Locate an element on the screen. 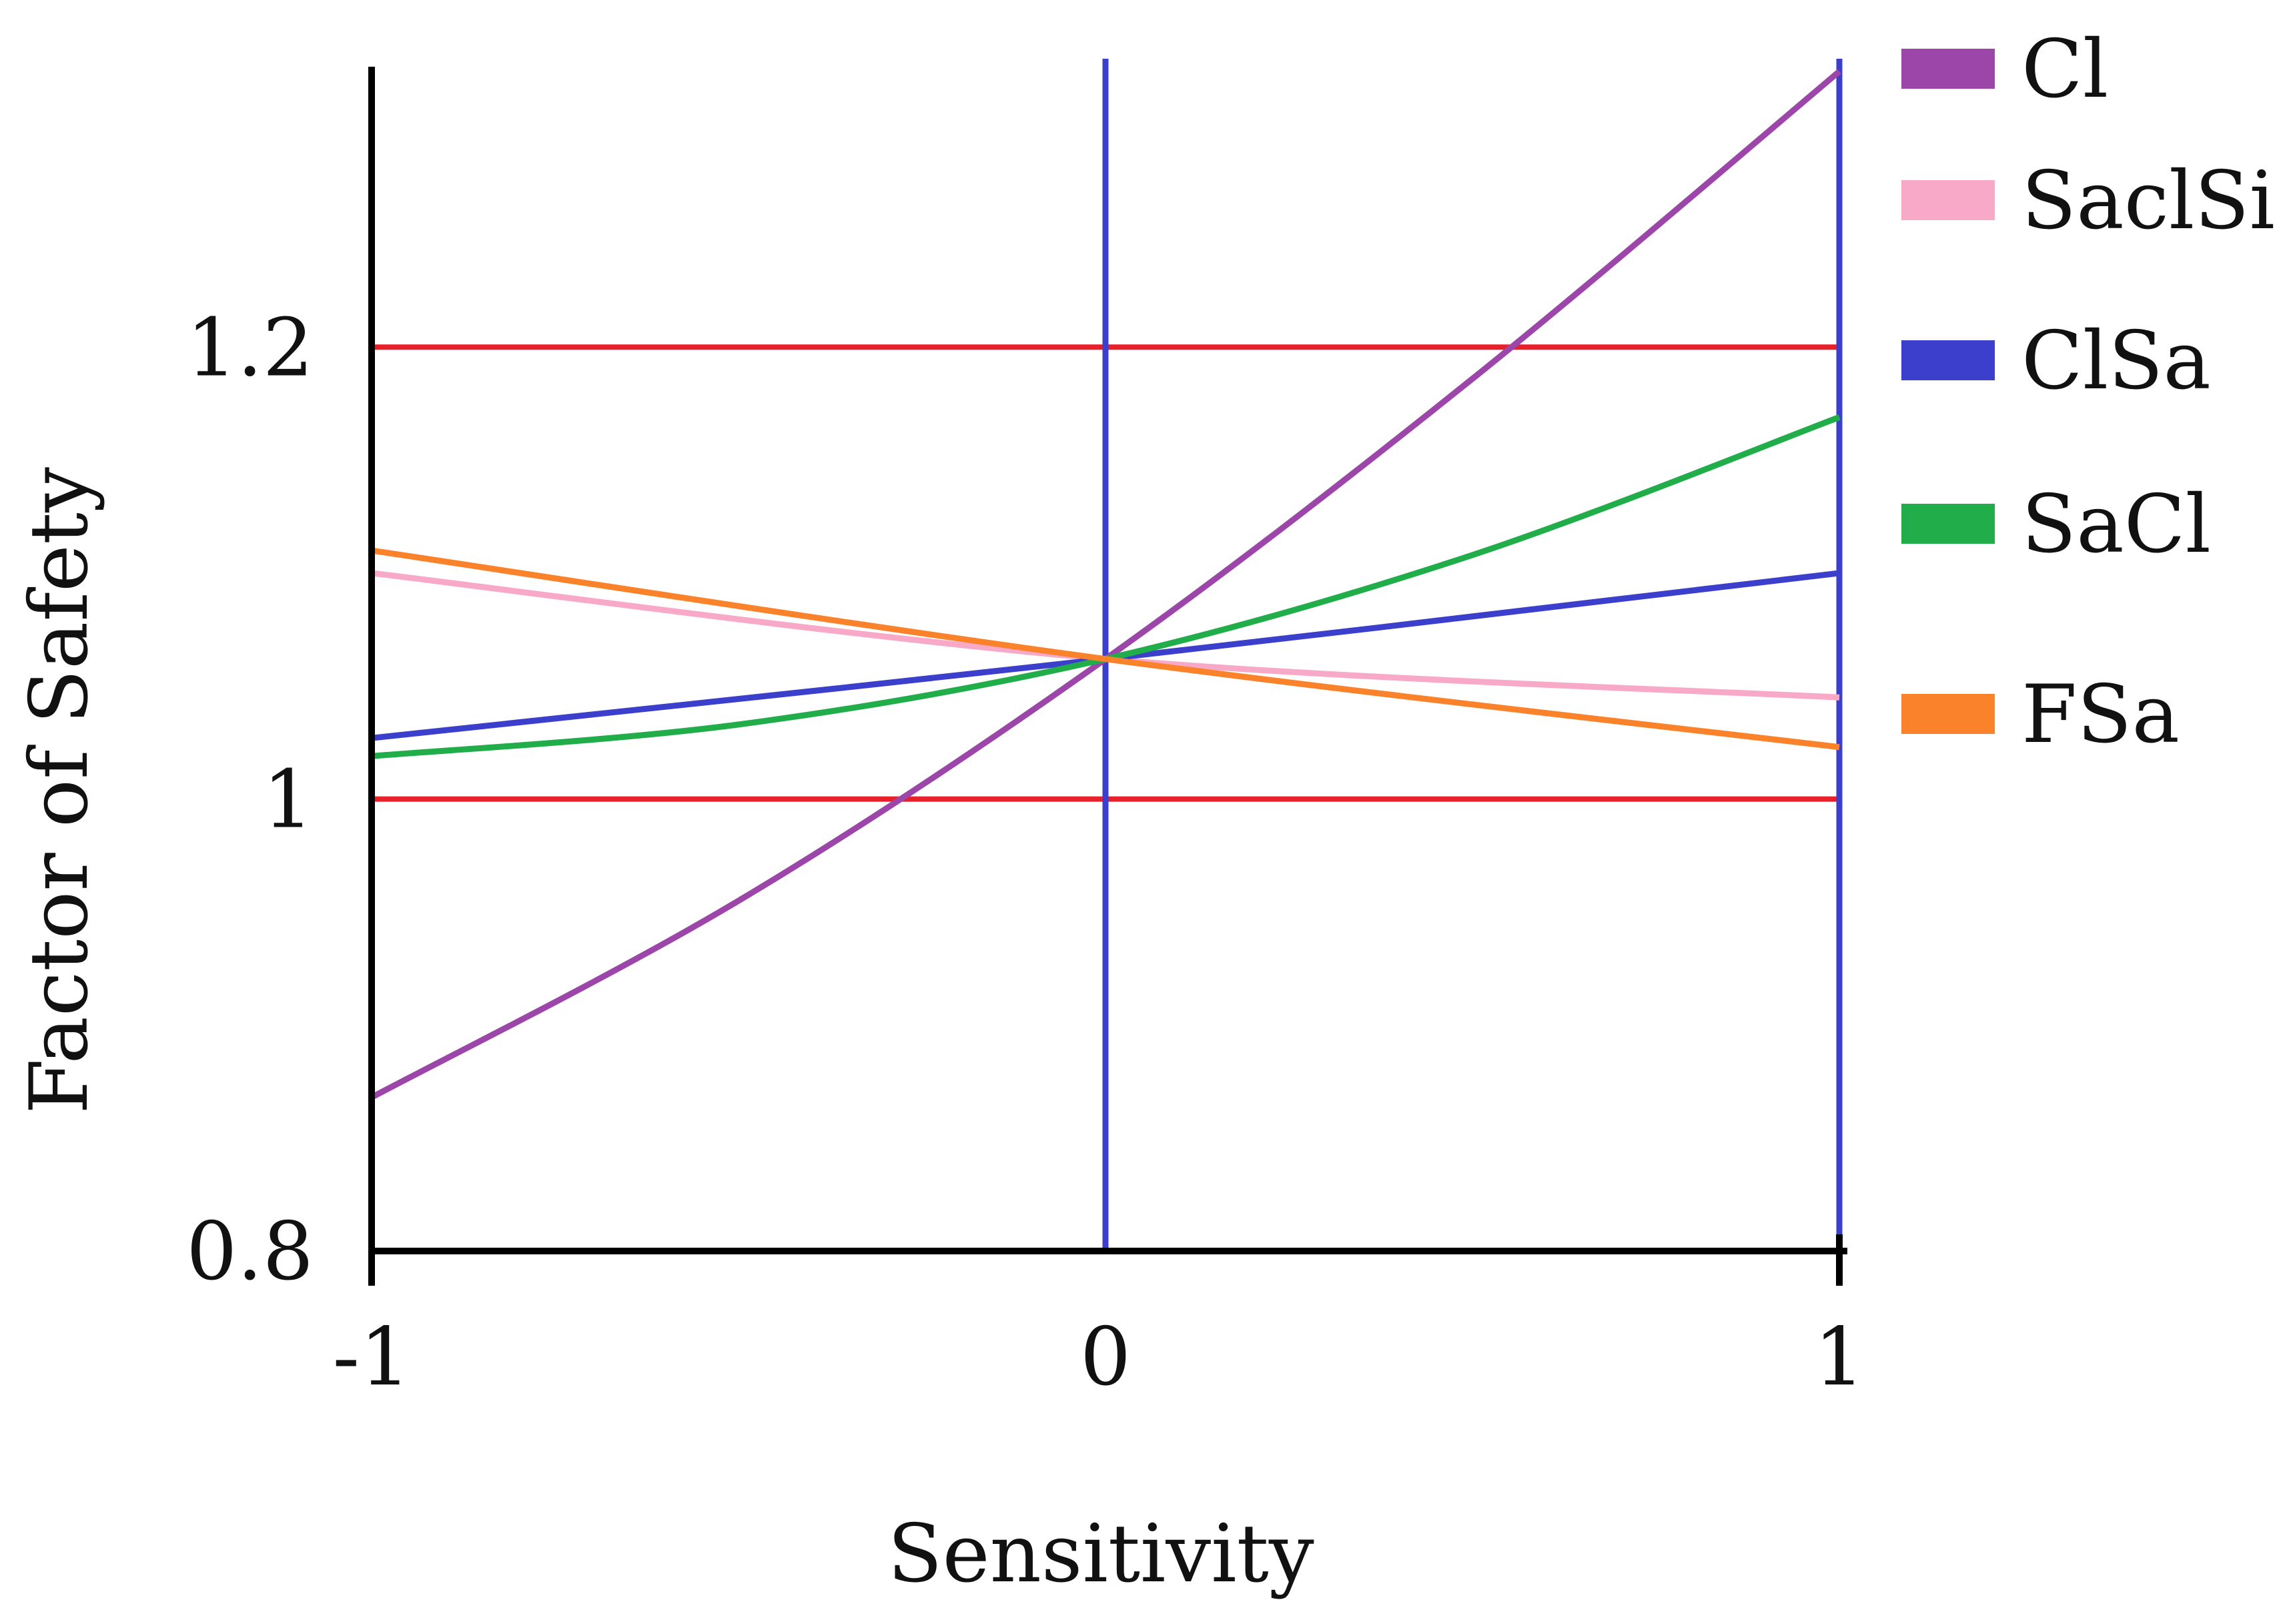 The image size is (2287, 1624). y-tick-label: 0.8 is located at coordinates (250, 1252).